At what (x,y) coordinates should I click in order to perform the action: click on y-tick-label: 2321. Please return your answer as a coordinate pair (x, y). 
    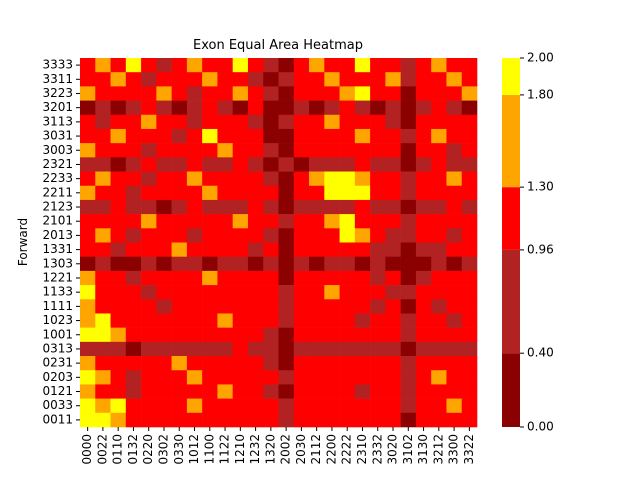
    Looking at the image, I should click on (57, 164).